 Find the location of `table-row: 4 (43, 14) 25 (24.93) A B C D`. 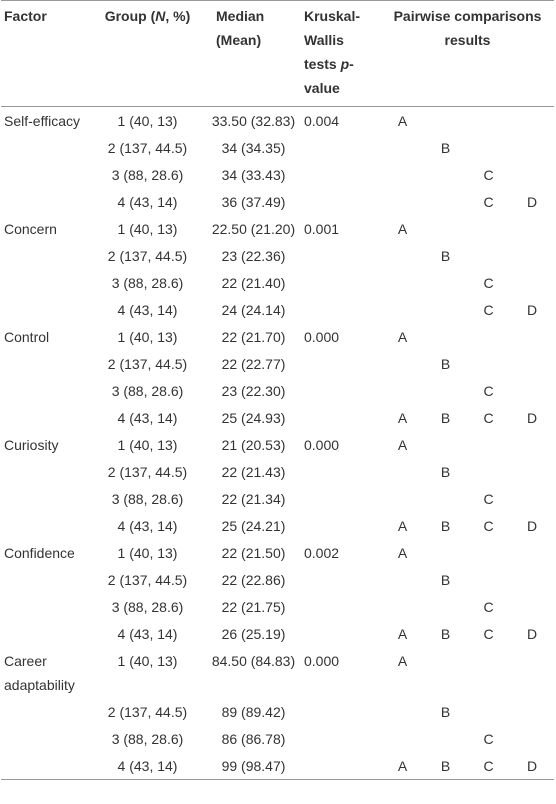

table-row: 4 (43, 14) 25 (24.93) A B C D is located at coordinates (277, 417).